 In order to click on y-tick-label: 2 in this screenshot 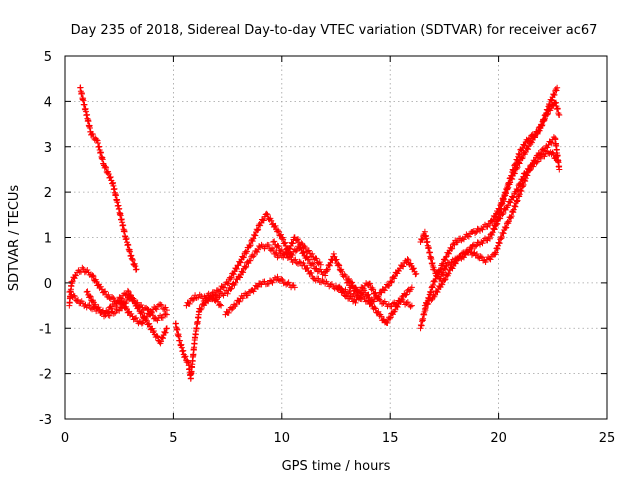, I will do `click(48, 193)`.